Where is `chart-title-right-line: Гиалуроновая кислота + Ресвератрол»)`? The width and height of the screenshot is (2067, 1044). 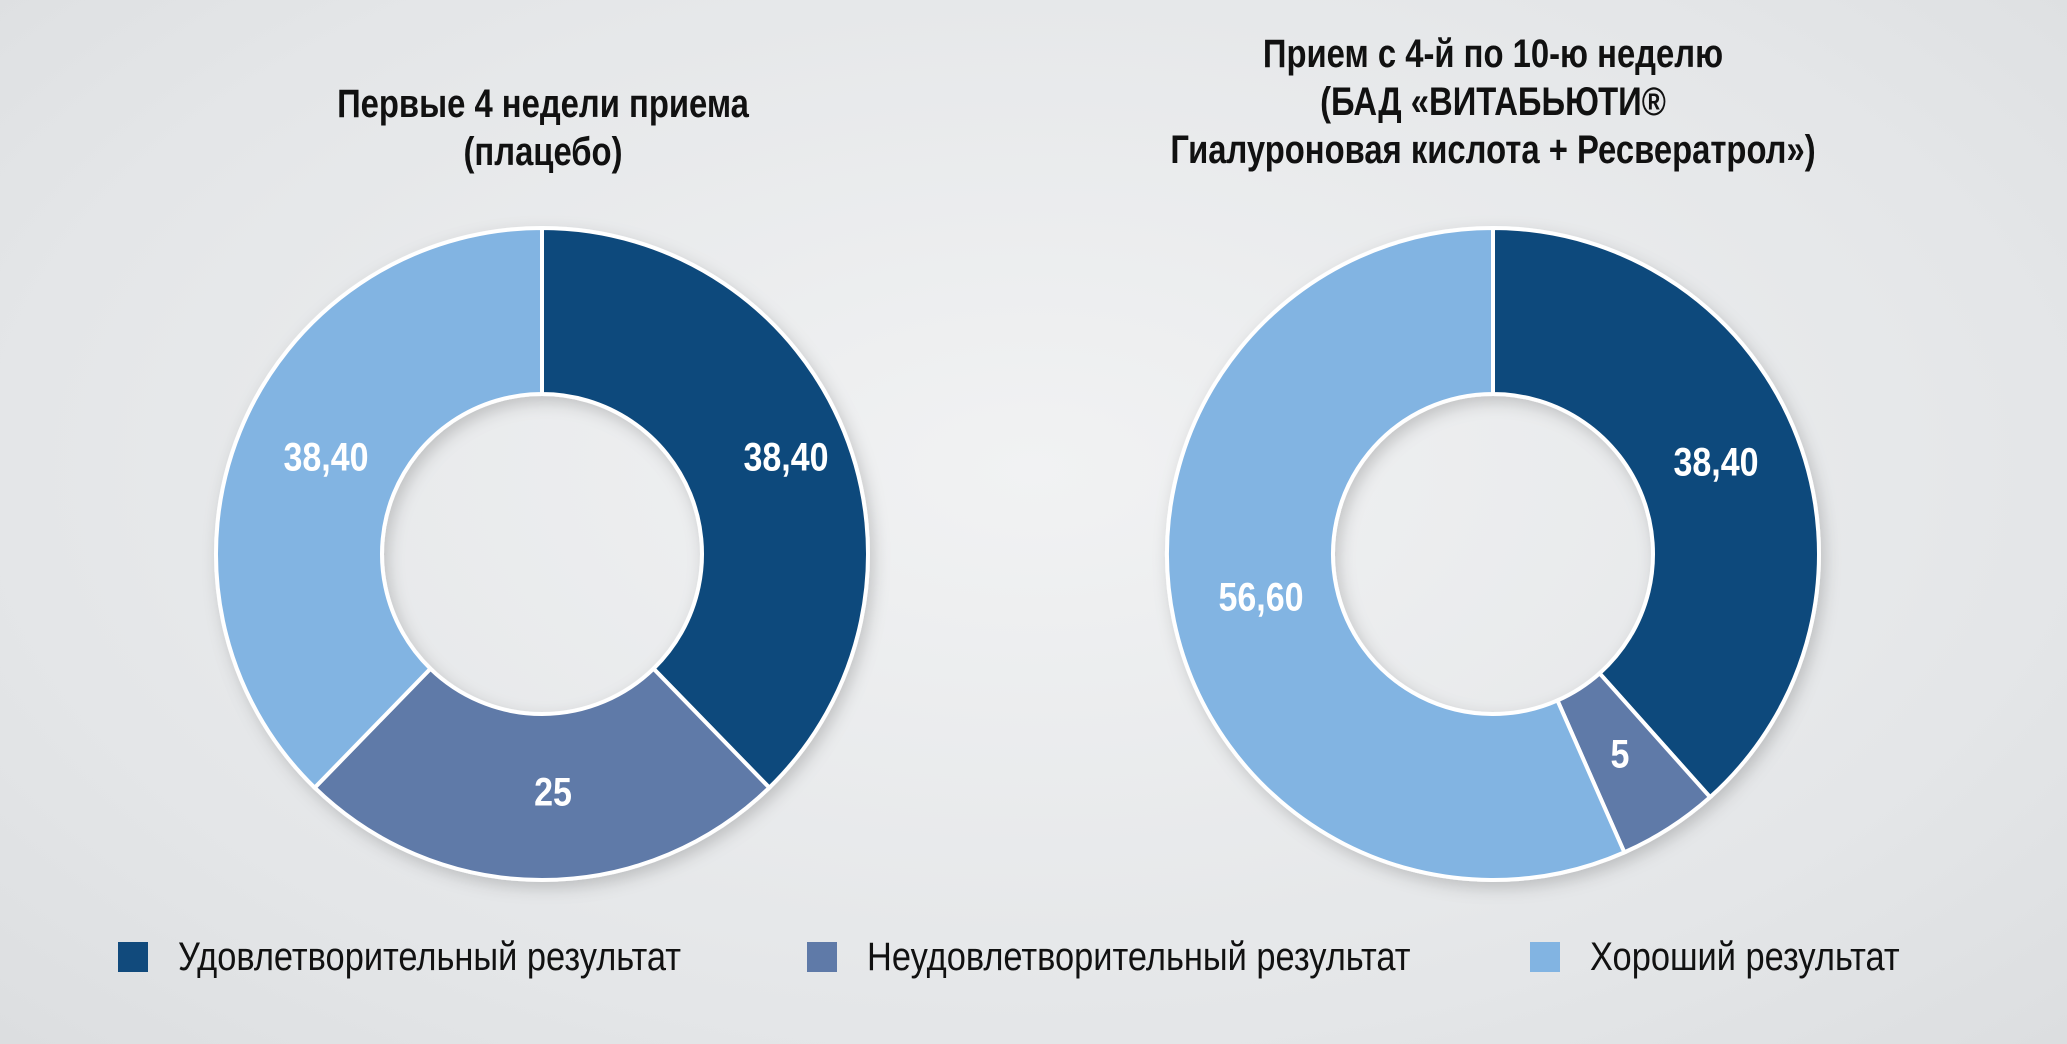 chart-title-right-line: Гиалуроновая кислота + Ресвератрол») is located at coordinates (1493, 150).